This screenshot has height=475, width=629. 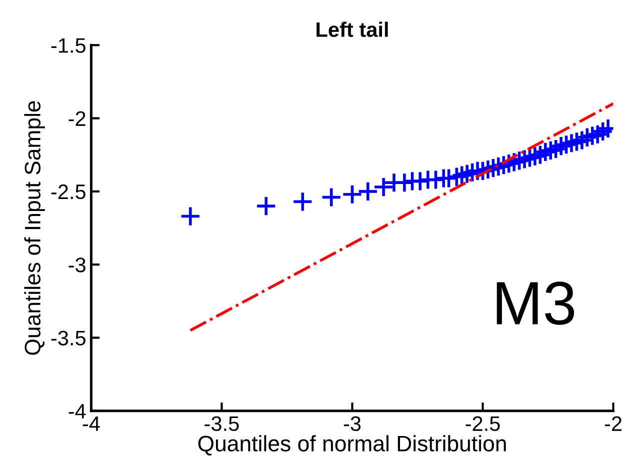 What do you see at coordinates (613, 423) in the screenshot?
I see `x-tick-label: -2` at bounding box center [613, 423].